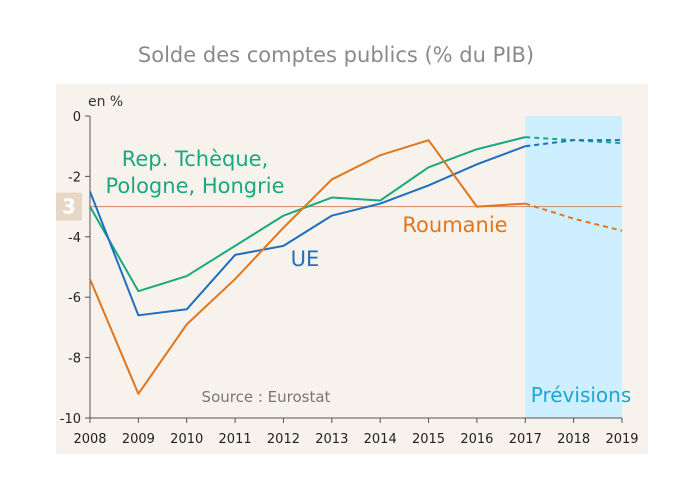 The width and height of the screenshot is (695, 483). Describe the element at coordinates (573, 267) in the screenshot. I see `forecast-band` at that location.